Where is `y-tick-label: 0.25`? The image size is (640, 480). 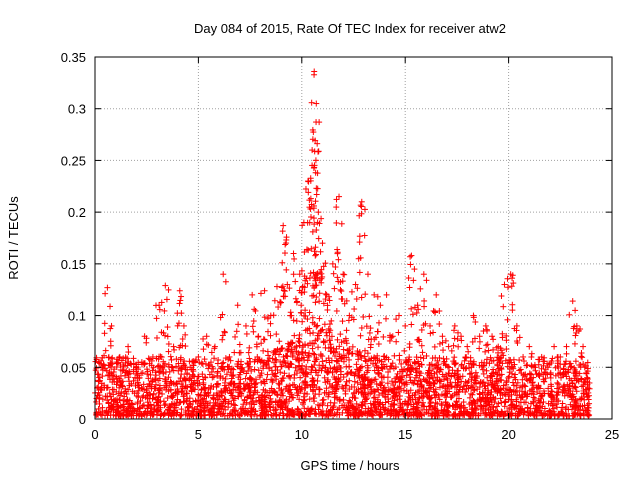 y-tick-label: 0.25 is located at coordinates (73, 160).